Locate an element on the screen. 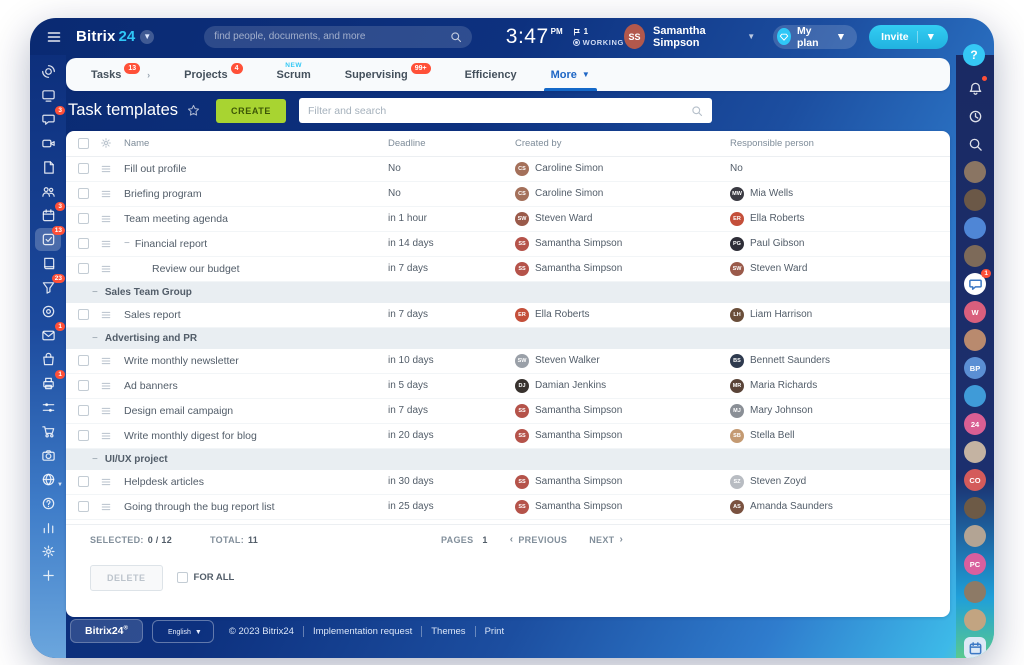 Image resolution: width=1024 pixels, height=665 pixels. person-name: Mary Johnson is located at coordinates (781, 411).